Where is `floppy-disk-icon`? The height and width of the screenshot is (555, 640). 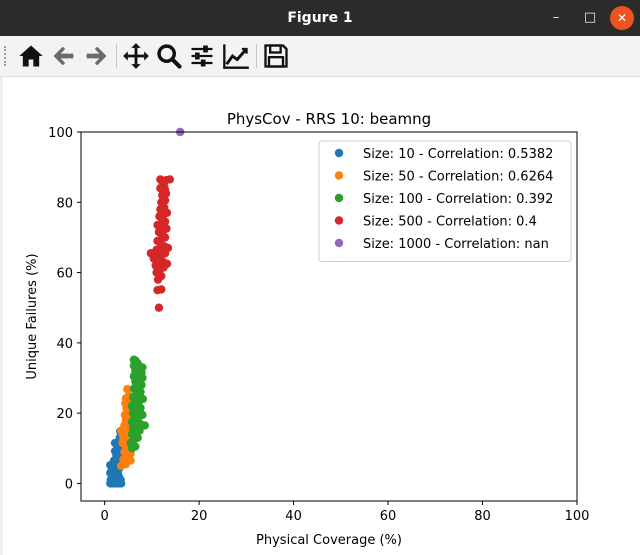 floppy-disk-icon is located at coordinates (276, 56).